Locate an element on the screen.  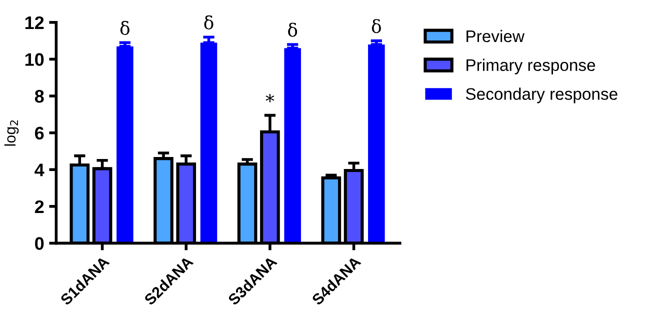
y-tick-label: 6 is located at coordinates (39, 133).